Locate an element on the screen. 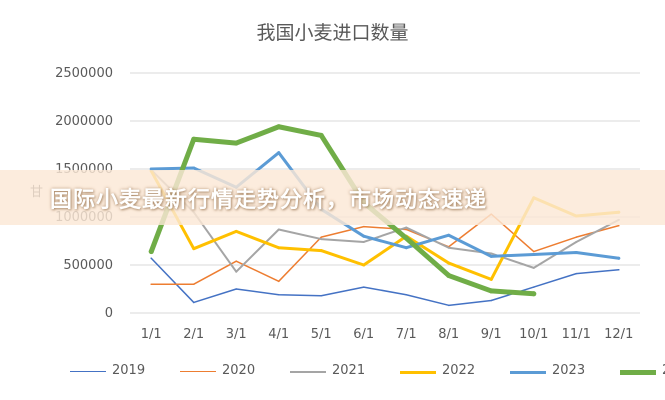  x-tick-label: 9/1 is located at coordinates (491, 334).